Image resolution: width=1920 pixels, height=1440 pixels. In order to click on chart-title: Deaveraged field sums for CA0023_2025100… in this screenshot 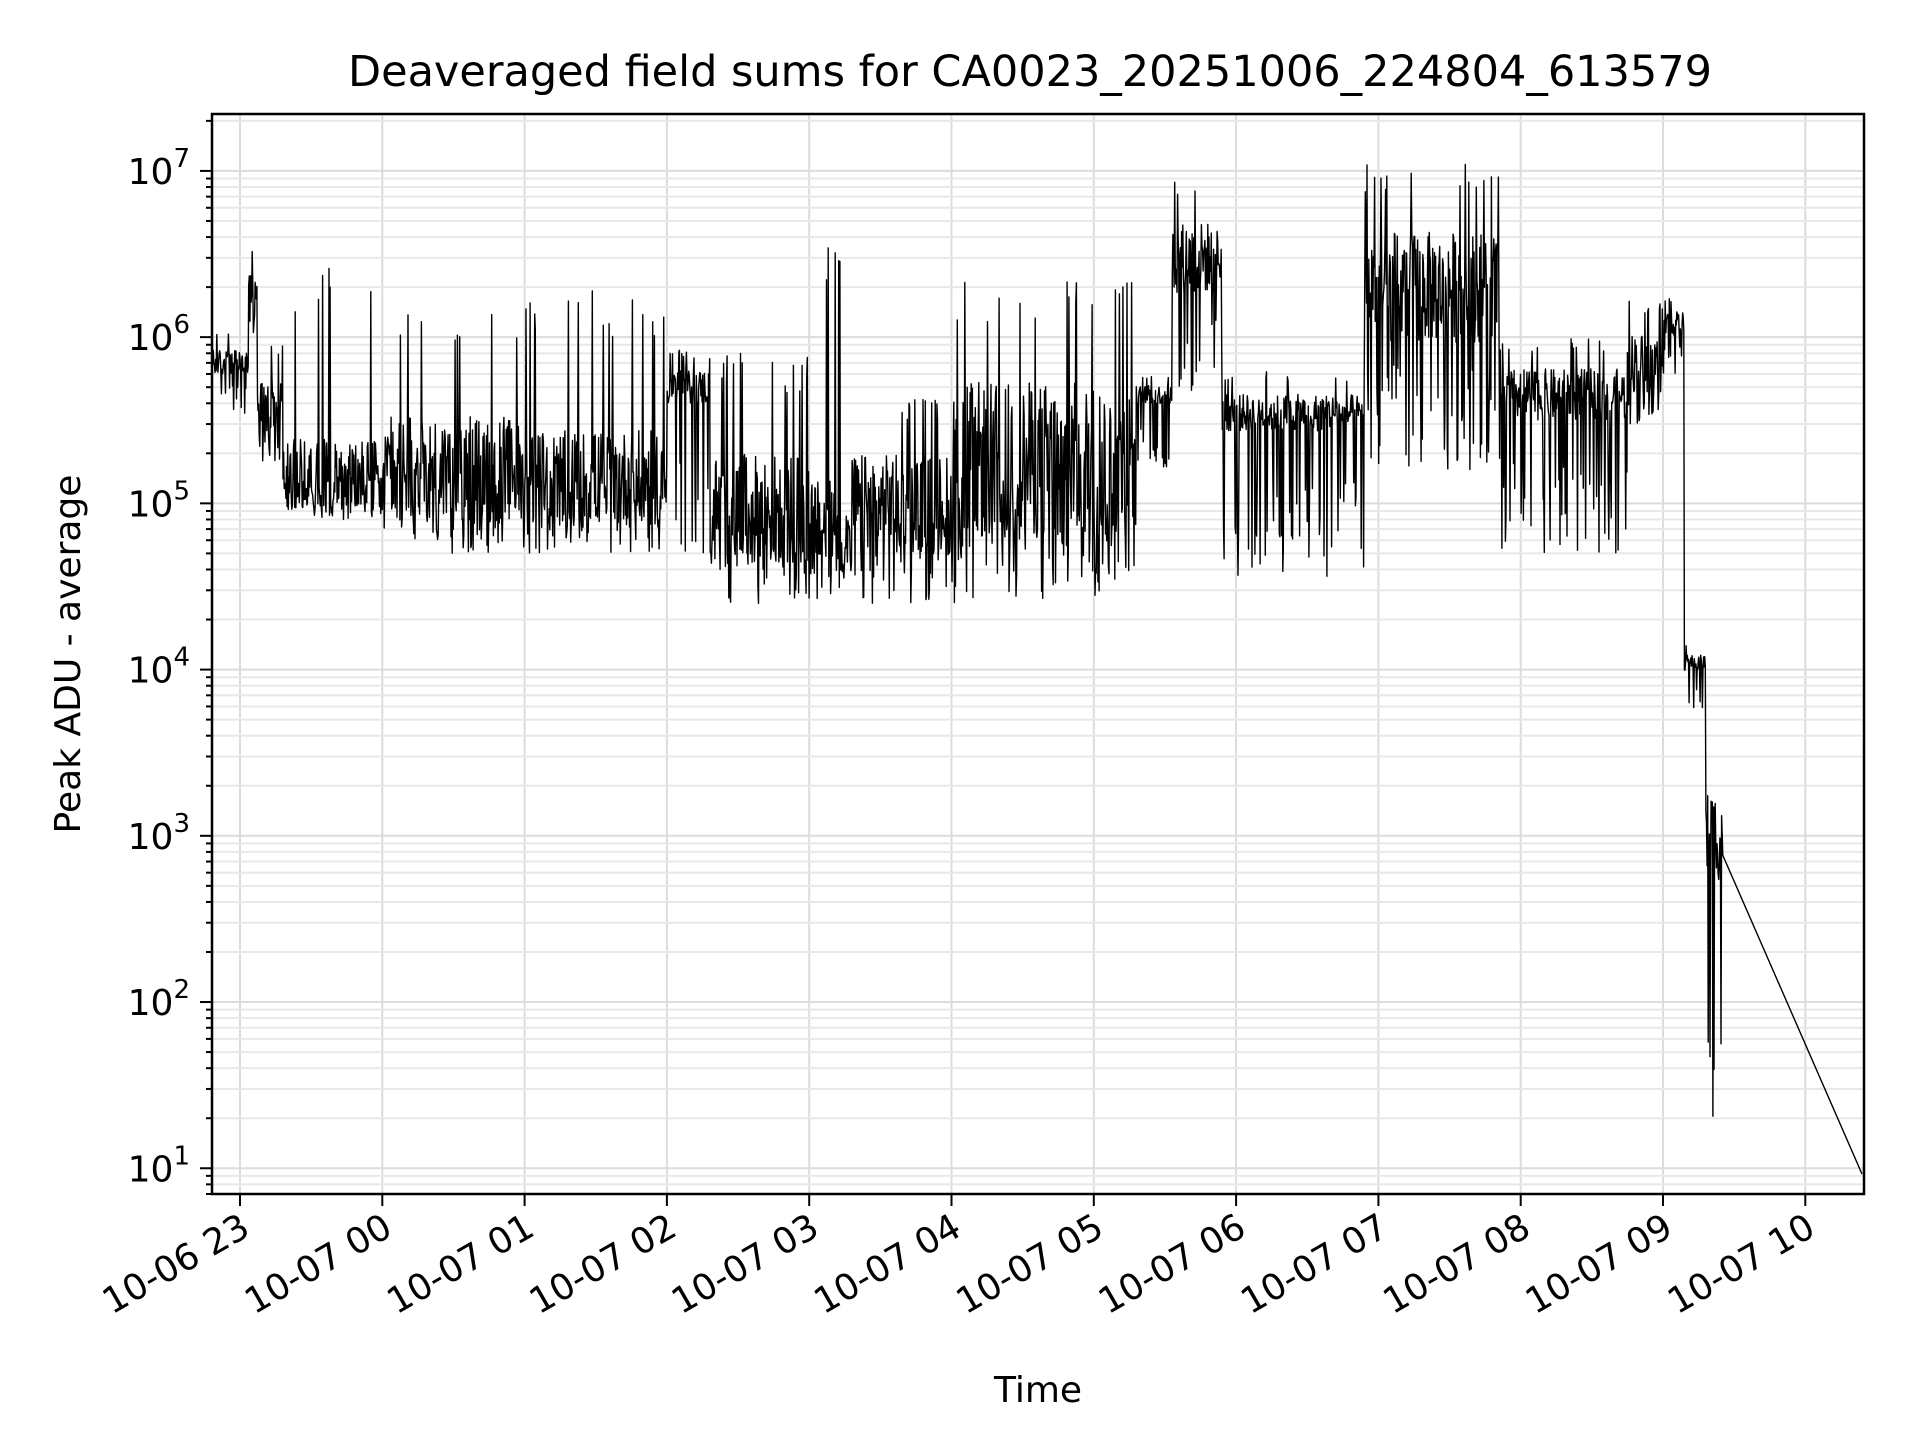, I will do `click(1030, 72)`.